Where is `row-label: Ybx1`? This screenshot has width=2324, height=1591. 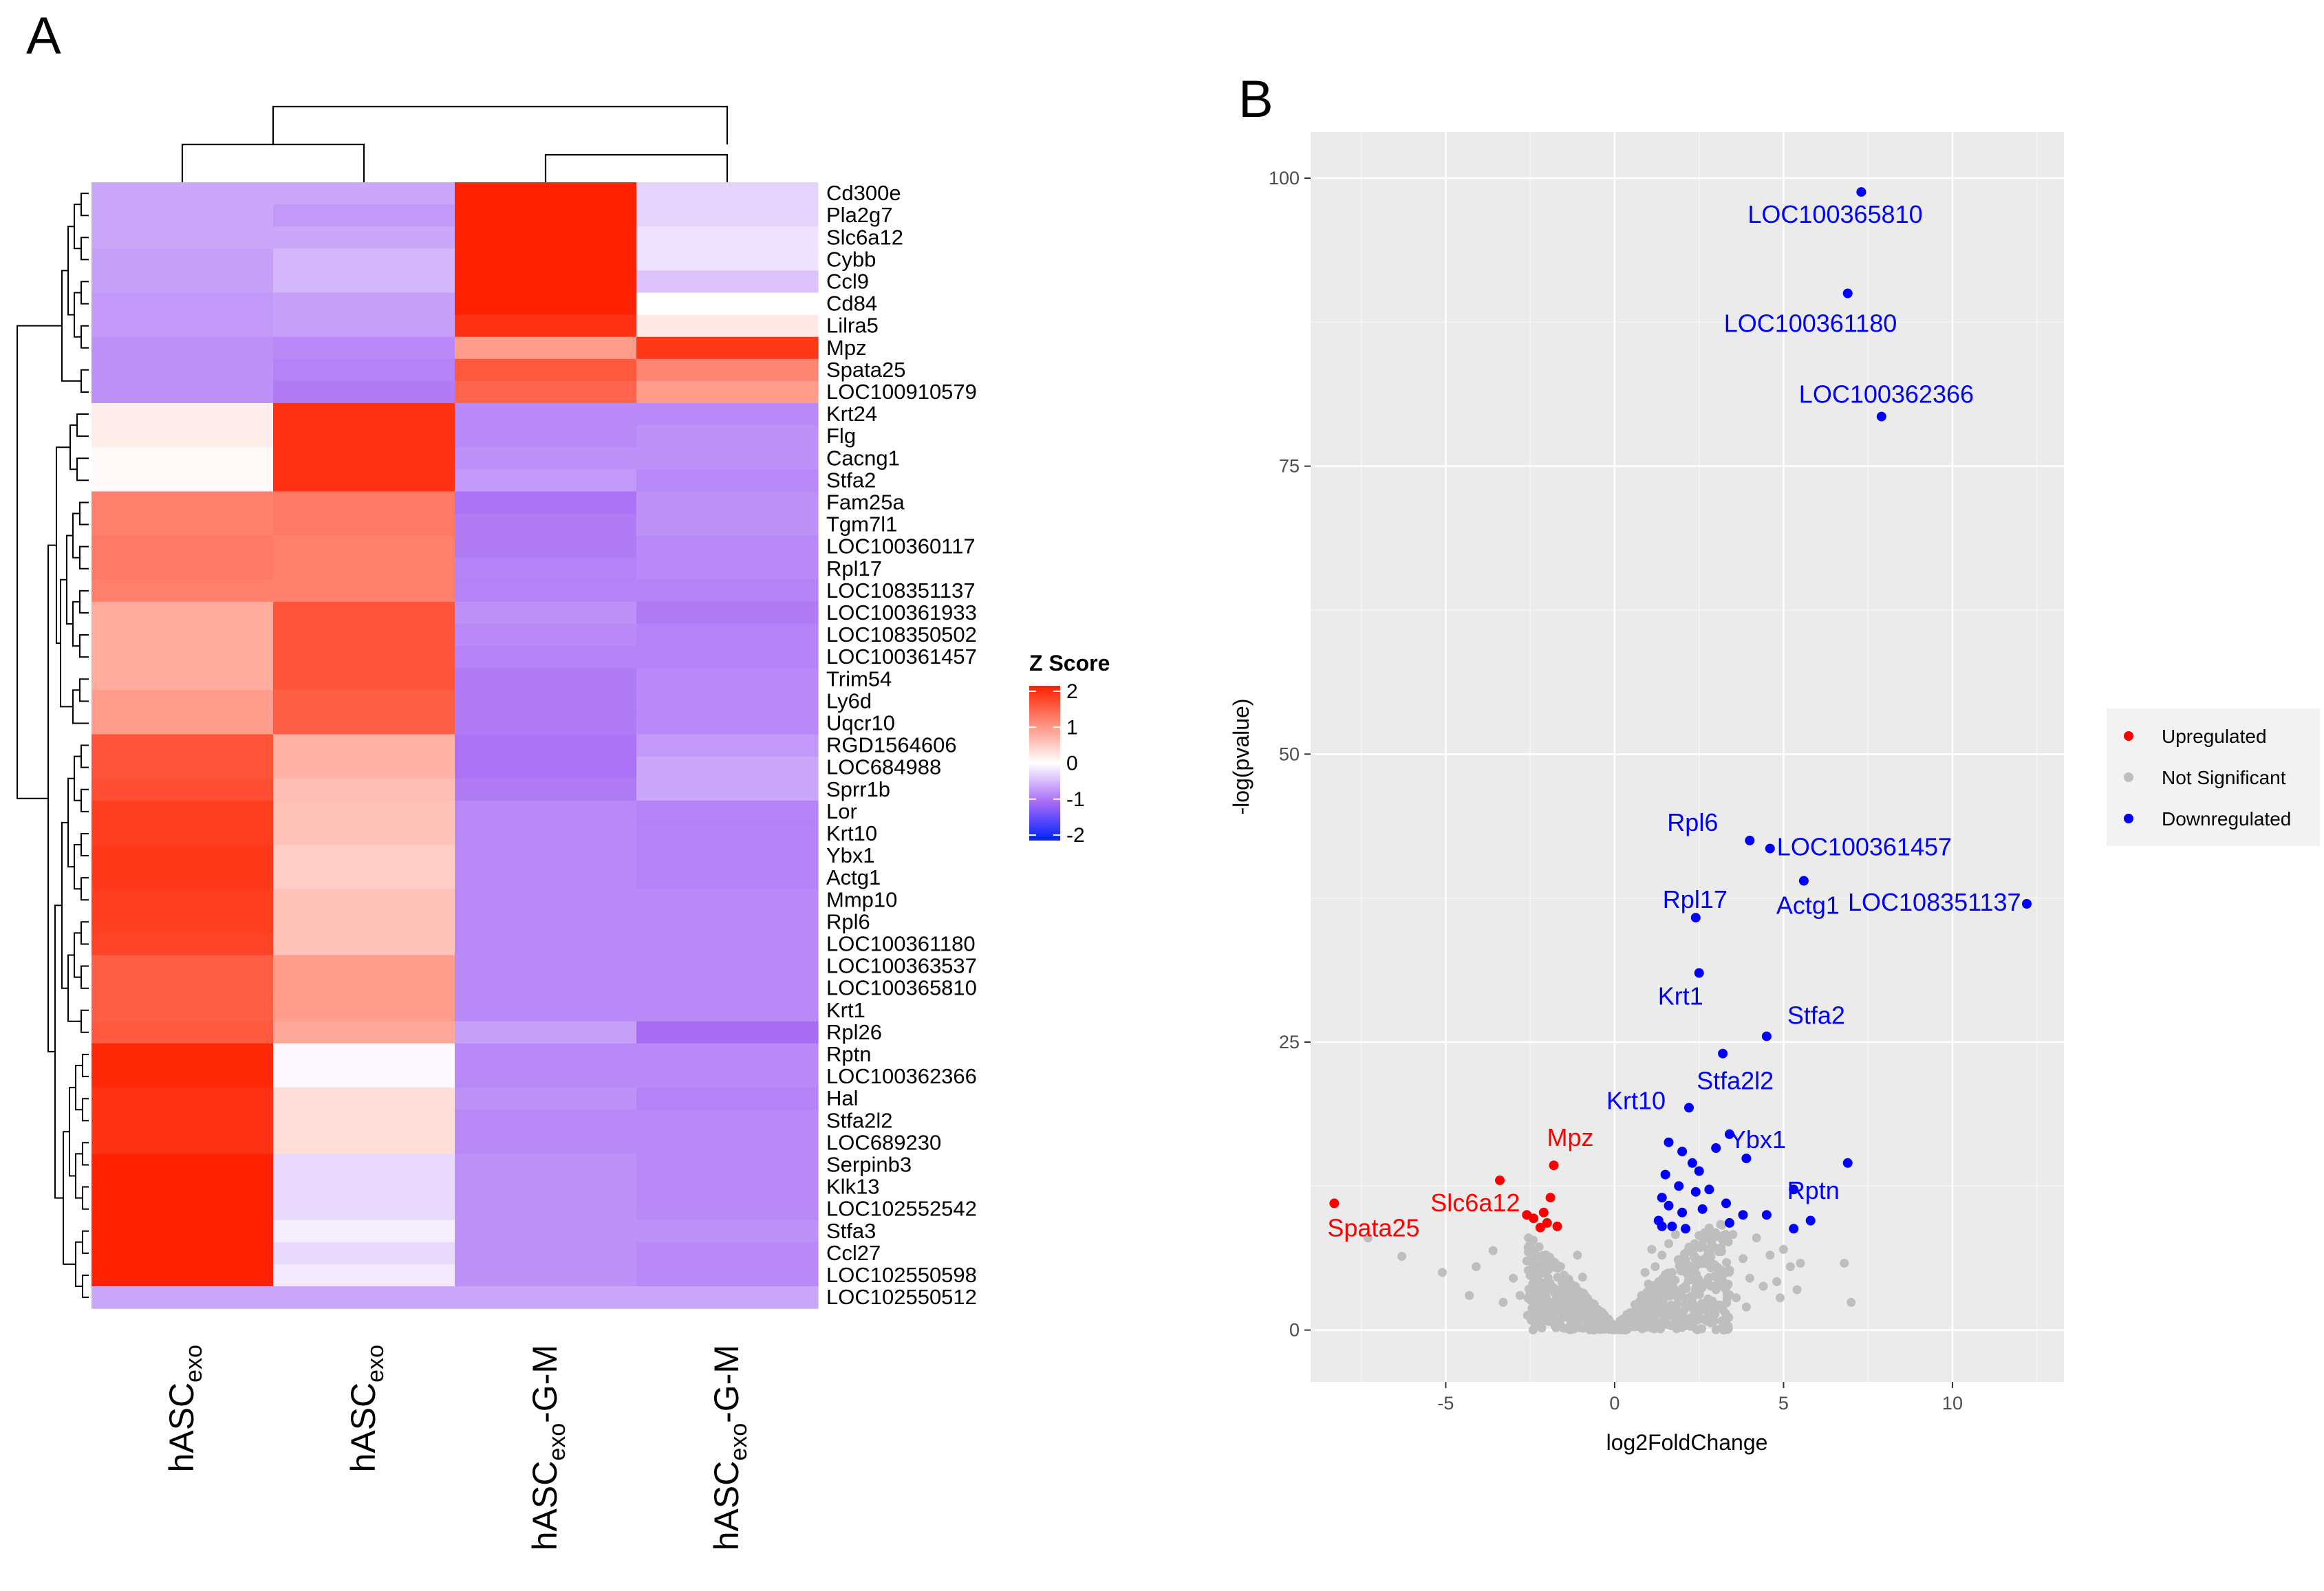
row-label: Ybx1 is located at coordinates (850, 855).